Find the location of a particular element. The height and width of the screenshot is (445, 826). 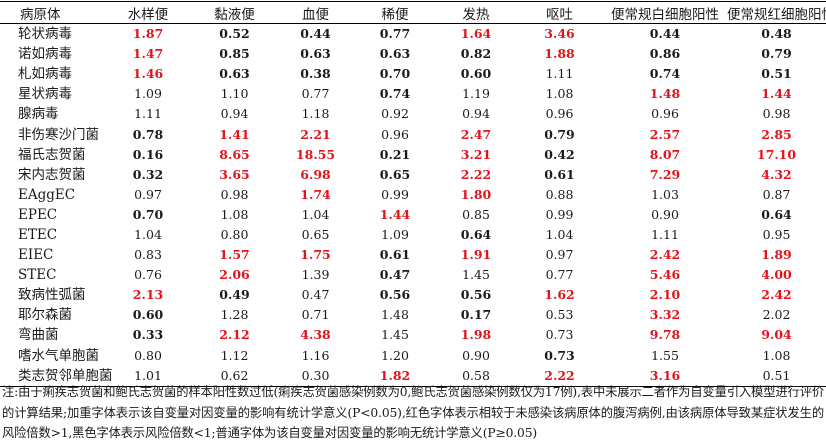

pathogen-name: 宋内志贺菌 is located at coordinates (52, 174).